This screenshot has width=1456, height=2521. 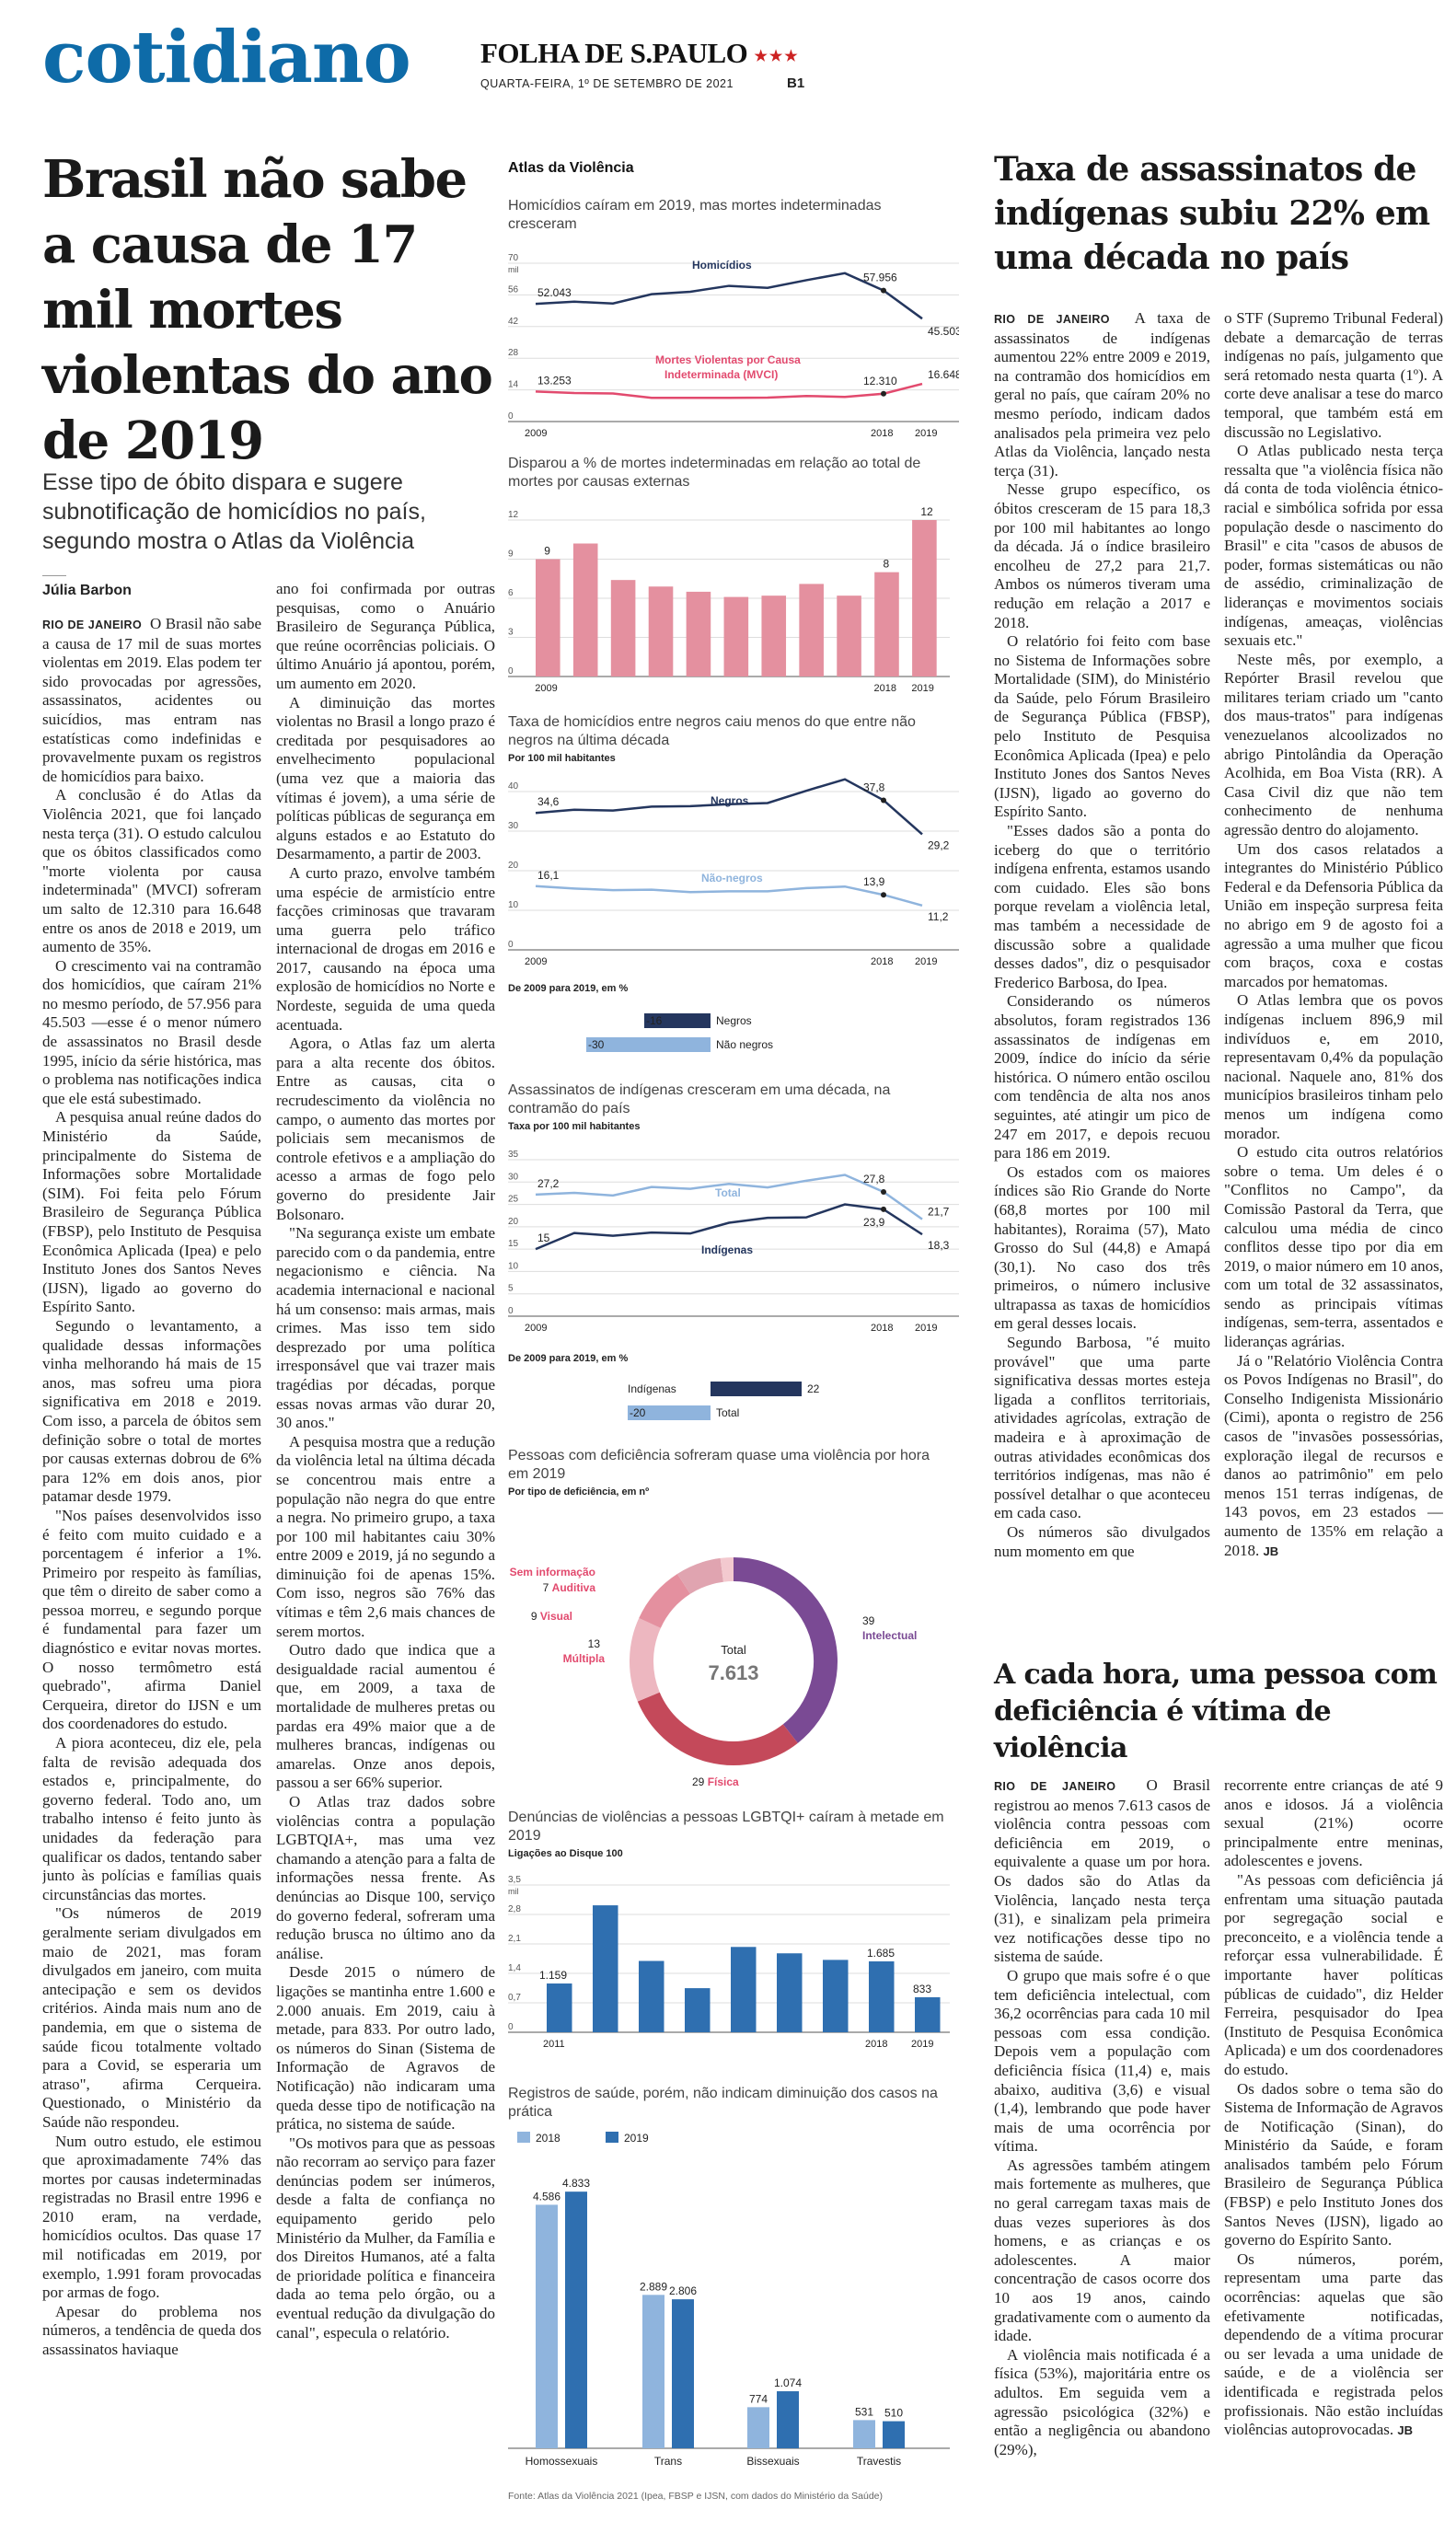 What do you see at coordinates (513, 1266) in the screenshot?
I see `y-tick-label: 10` at bounding box center [513, 1266].